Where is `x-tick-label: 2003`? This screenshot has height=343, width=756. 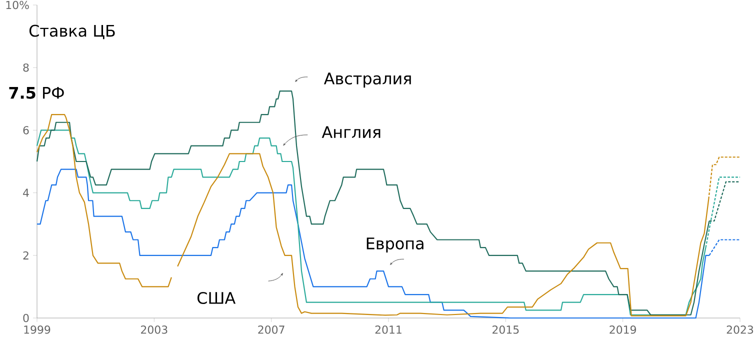 x-tick-label: 2003 is located at coordinates (154, 330).